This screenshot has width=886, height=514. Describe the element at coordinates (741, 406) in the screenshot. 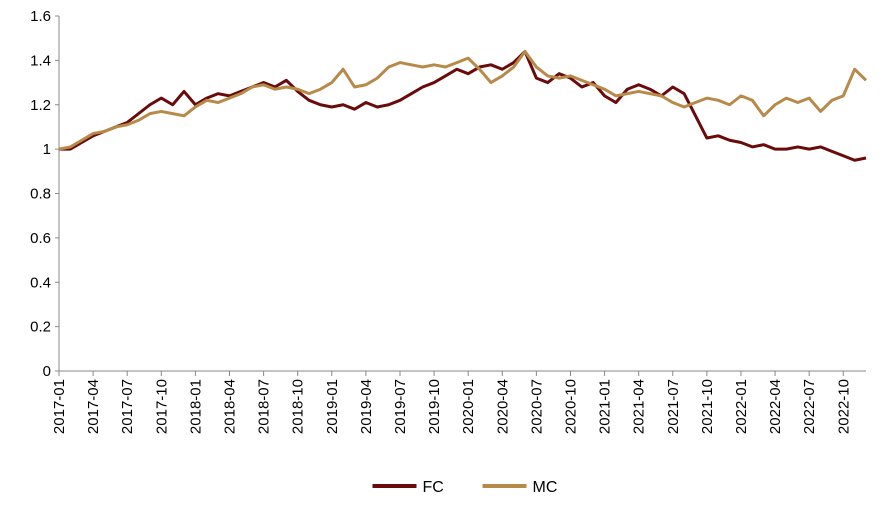

I see `x-tick-label: 2022-01` at that location.